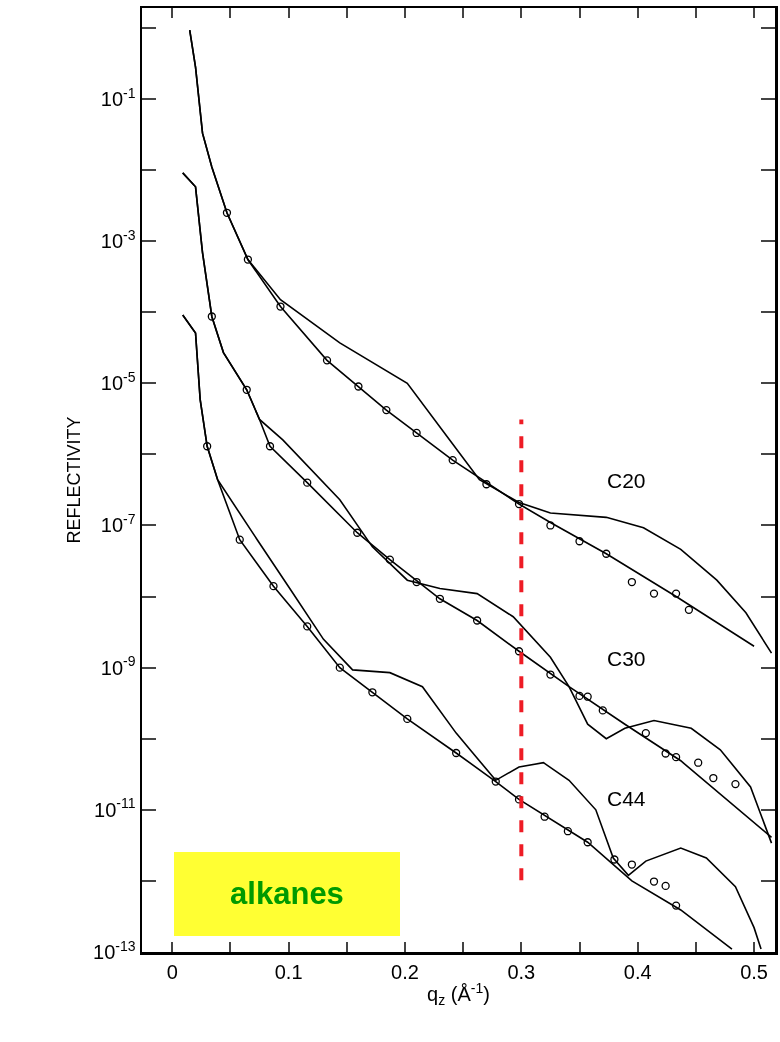 This screenshot has width=780, height=1042. I want to click on x-tick-label: 0.1, so click(288, 971).